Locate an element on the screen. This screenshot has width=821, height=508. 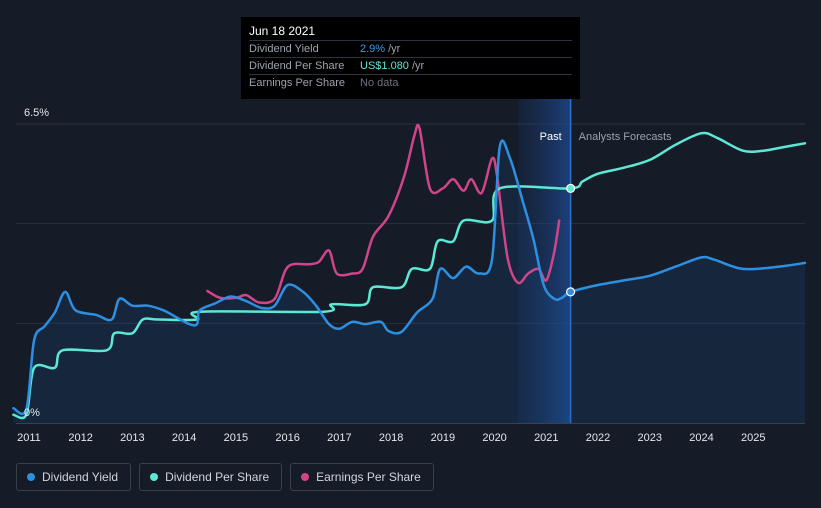
x-tick-label: 2024 is located at coordinates (701, 438).